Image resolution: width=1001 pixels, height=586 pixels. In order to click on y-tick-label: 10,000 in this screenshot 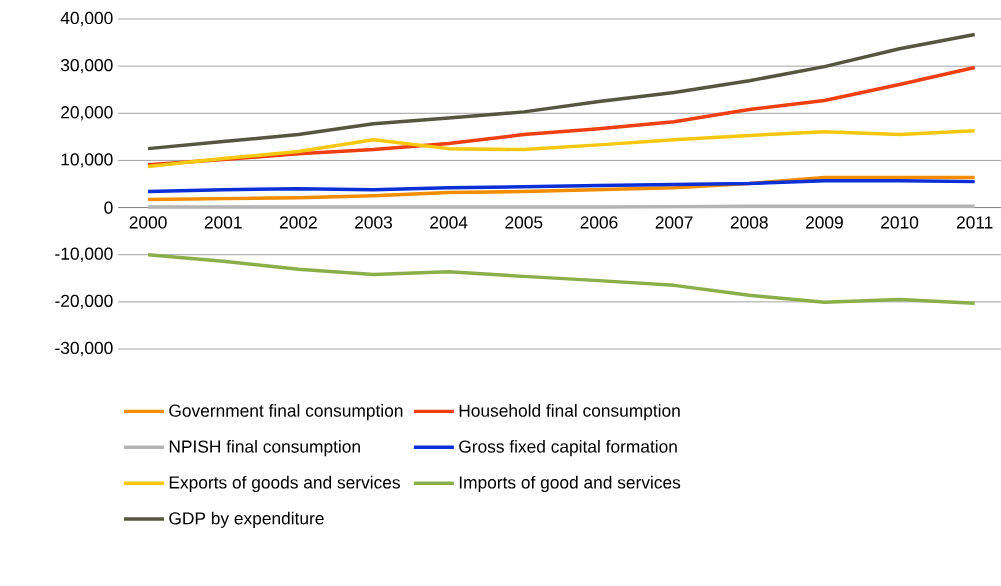, I will do `click(87, 160)`.